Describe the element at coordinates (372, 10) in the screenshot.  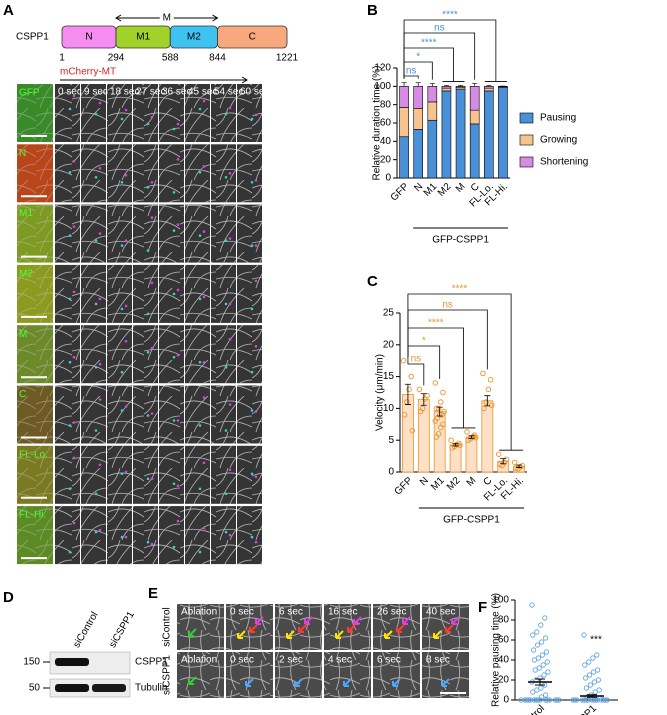
I see `panel-letter: B` at that location.